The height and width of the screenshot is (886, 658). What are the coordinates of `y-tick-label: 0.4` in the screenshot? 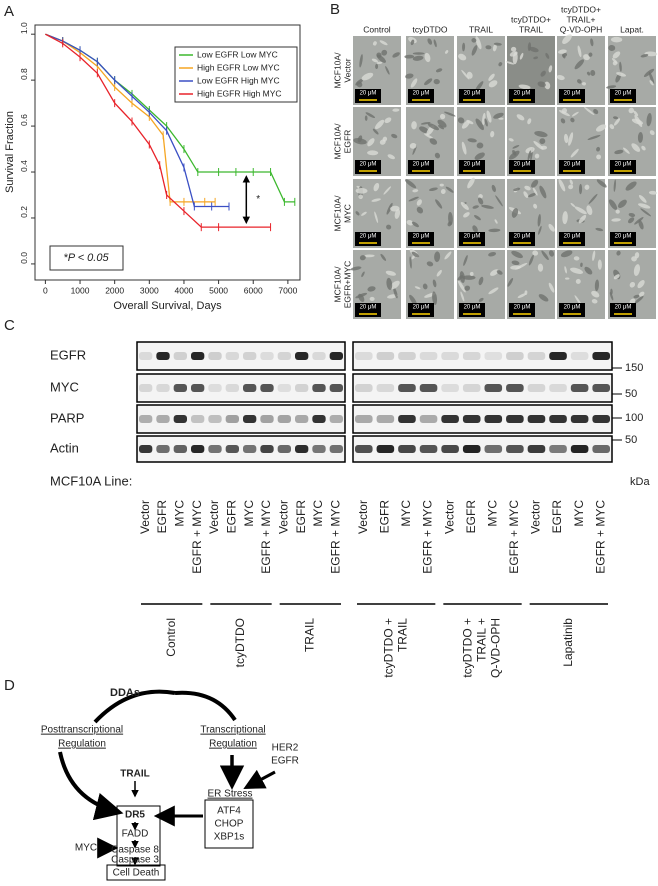 It's located at (24, 166).